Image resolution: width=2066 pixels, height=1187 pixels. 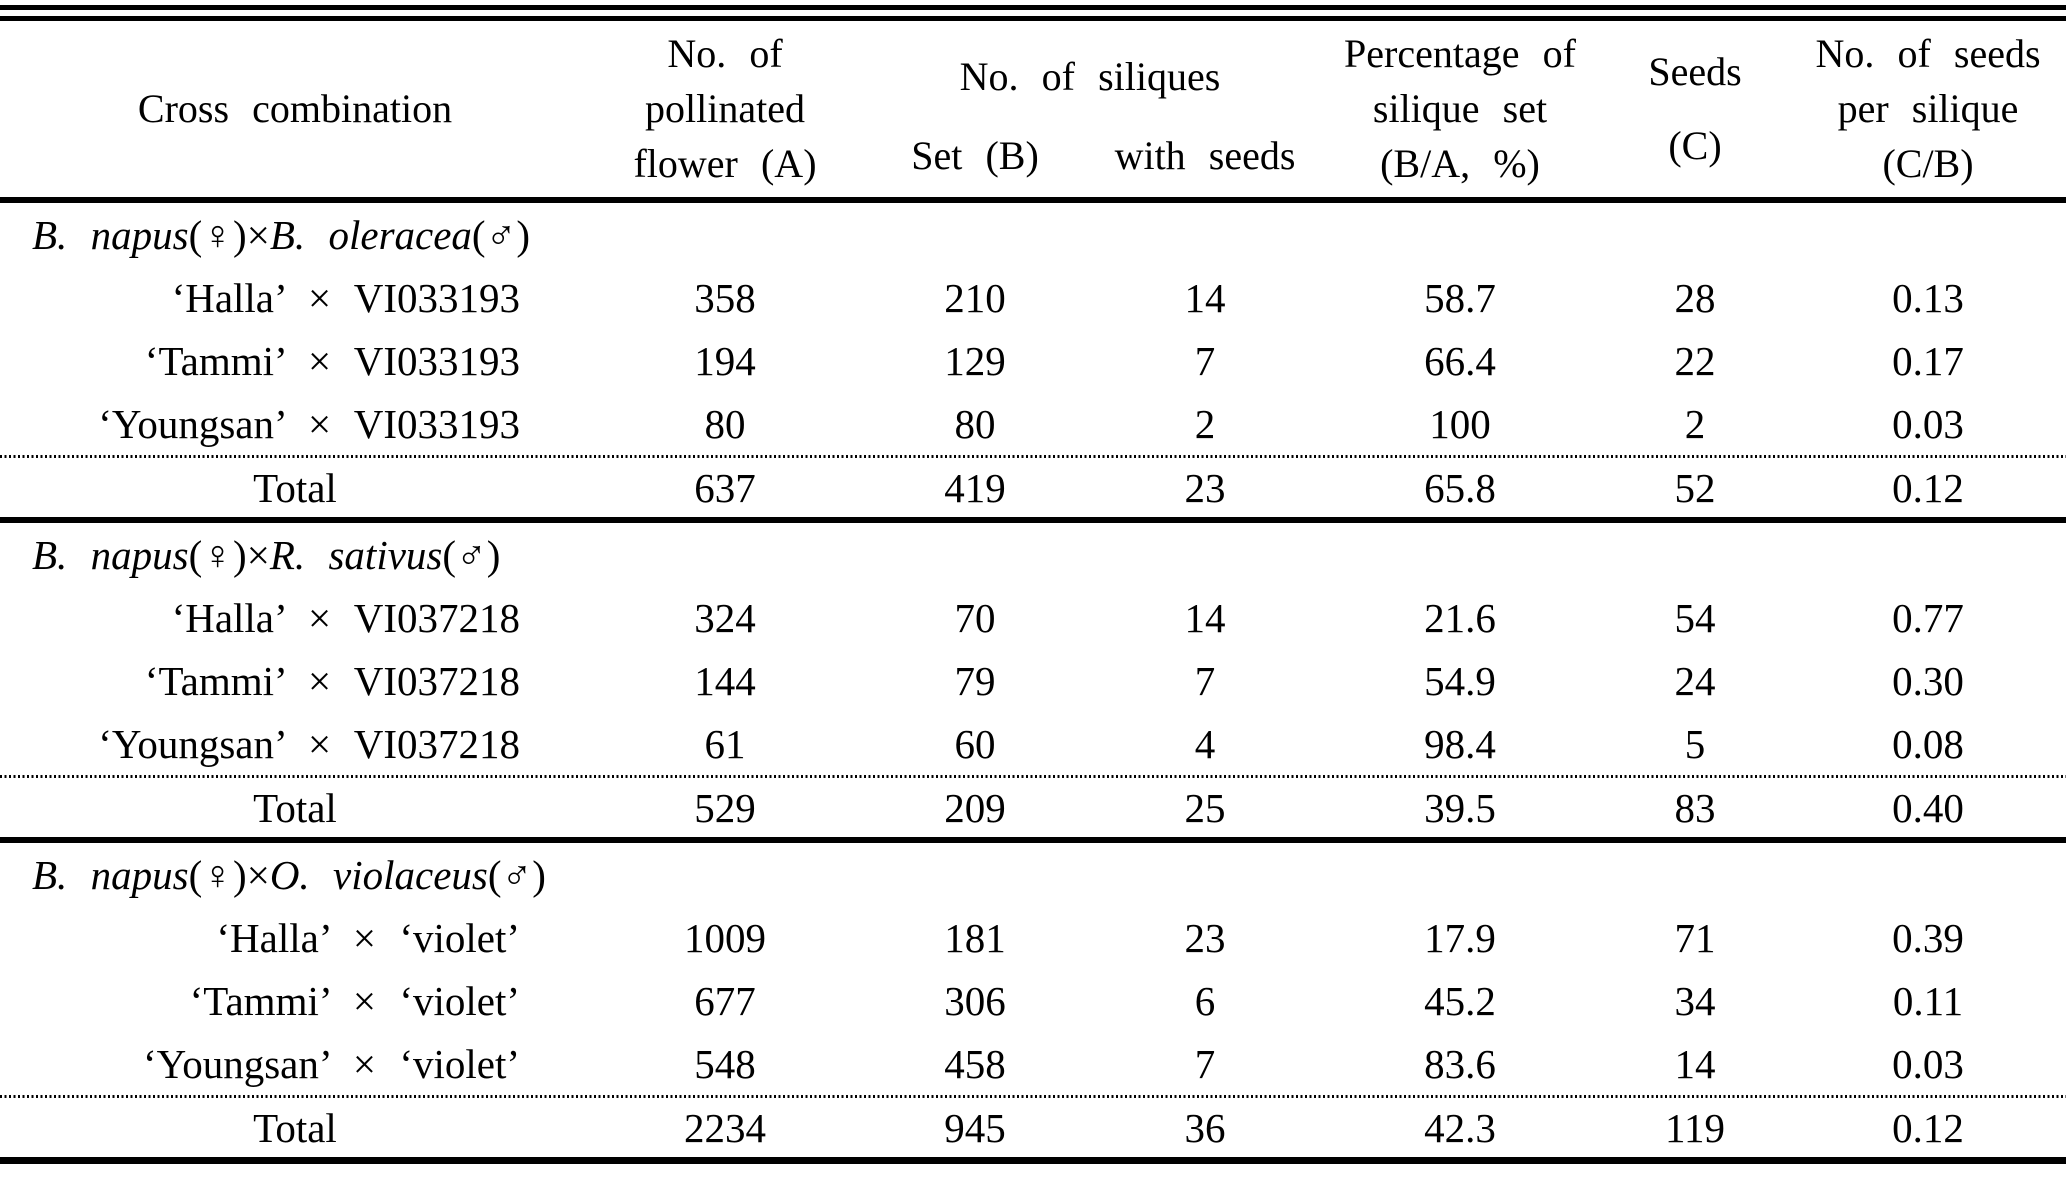 What do you see at coordinates (1205, 807) in the screenshot?
I see `siliques-with-seeds-cell: 25` at bounding box center [1205, 807].